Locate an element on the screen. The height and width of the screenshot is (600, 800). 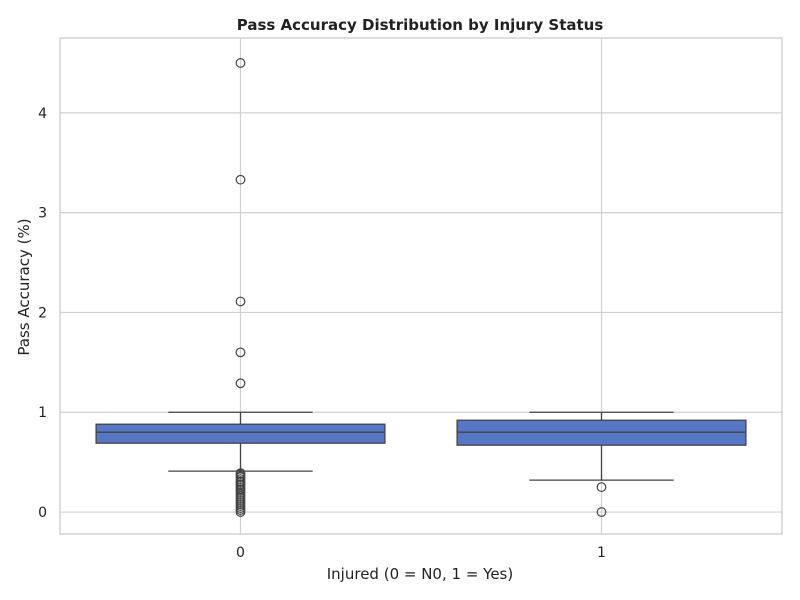
y-tick-label: 1 is located at coordinates (42, 413).